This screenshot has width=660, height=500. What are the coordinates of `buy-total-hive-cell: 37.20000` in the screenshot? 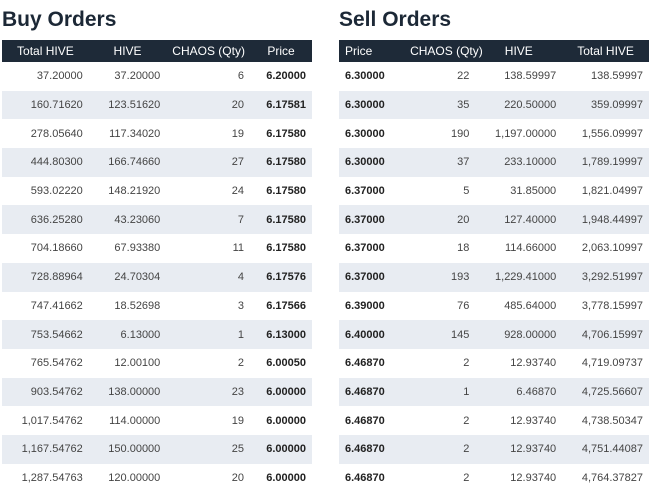 It's located at (59, 76).